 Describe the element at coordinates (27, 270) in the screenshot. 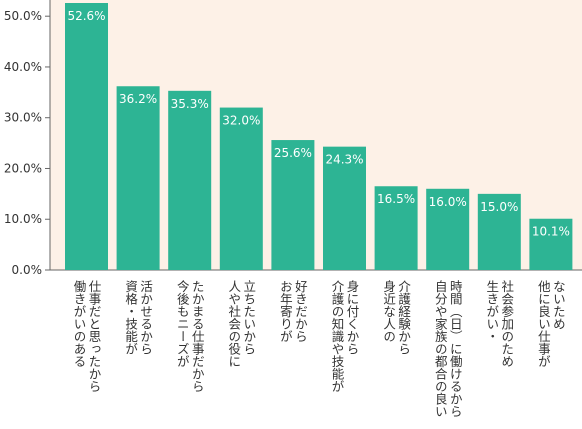

I see `y-tick-label: 0.0%` at that location.